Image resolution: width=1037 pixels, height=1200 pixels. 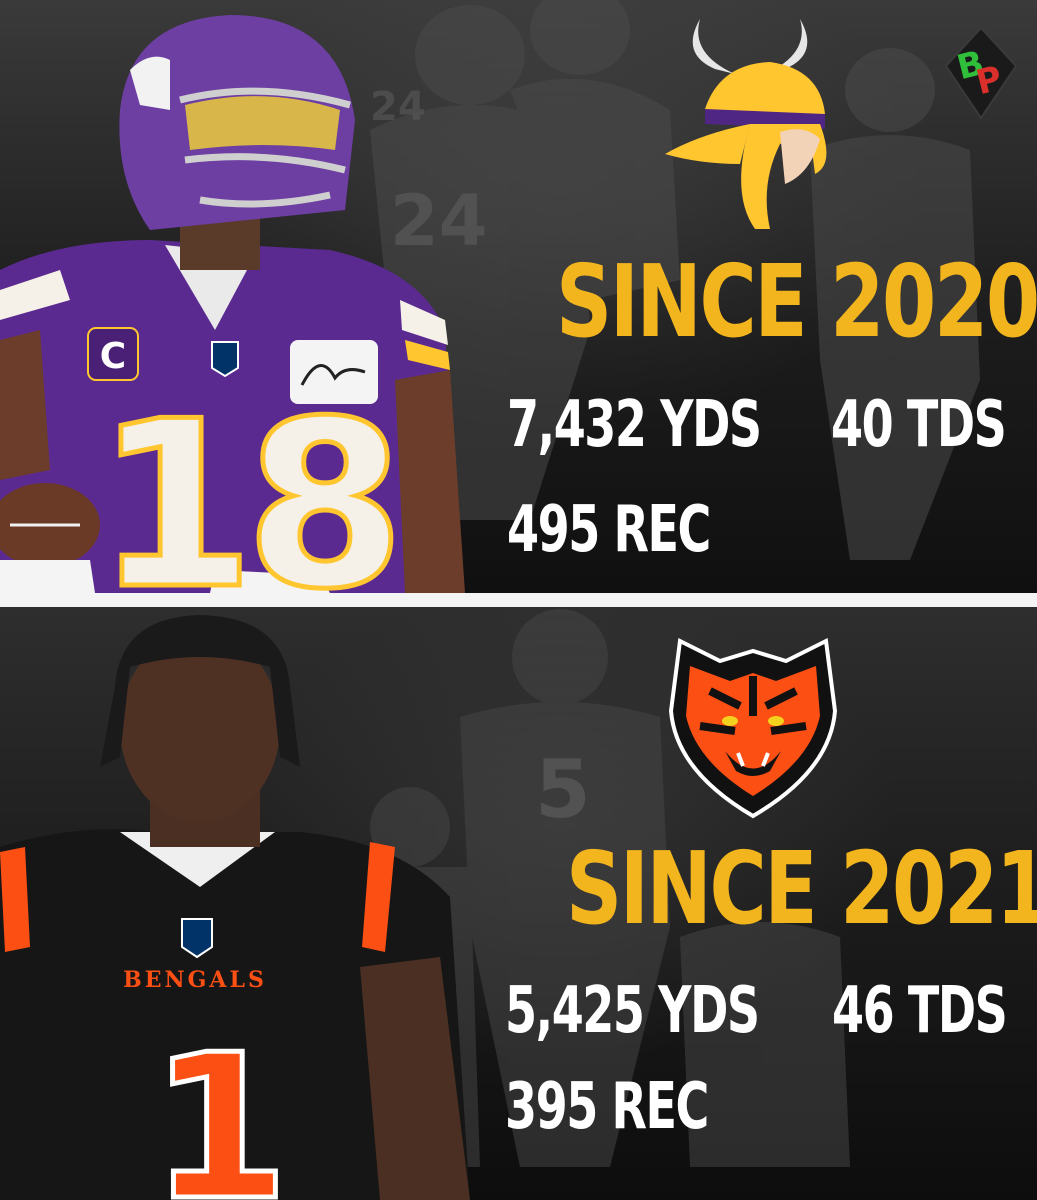 I want to click on headline: SINCE 2020, so click(x=796, y=301).